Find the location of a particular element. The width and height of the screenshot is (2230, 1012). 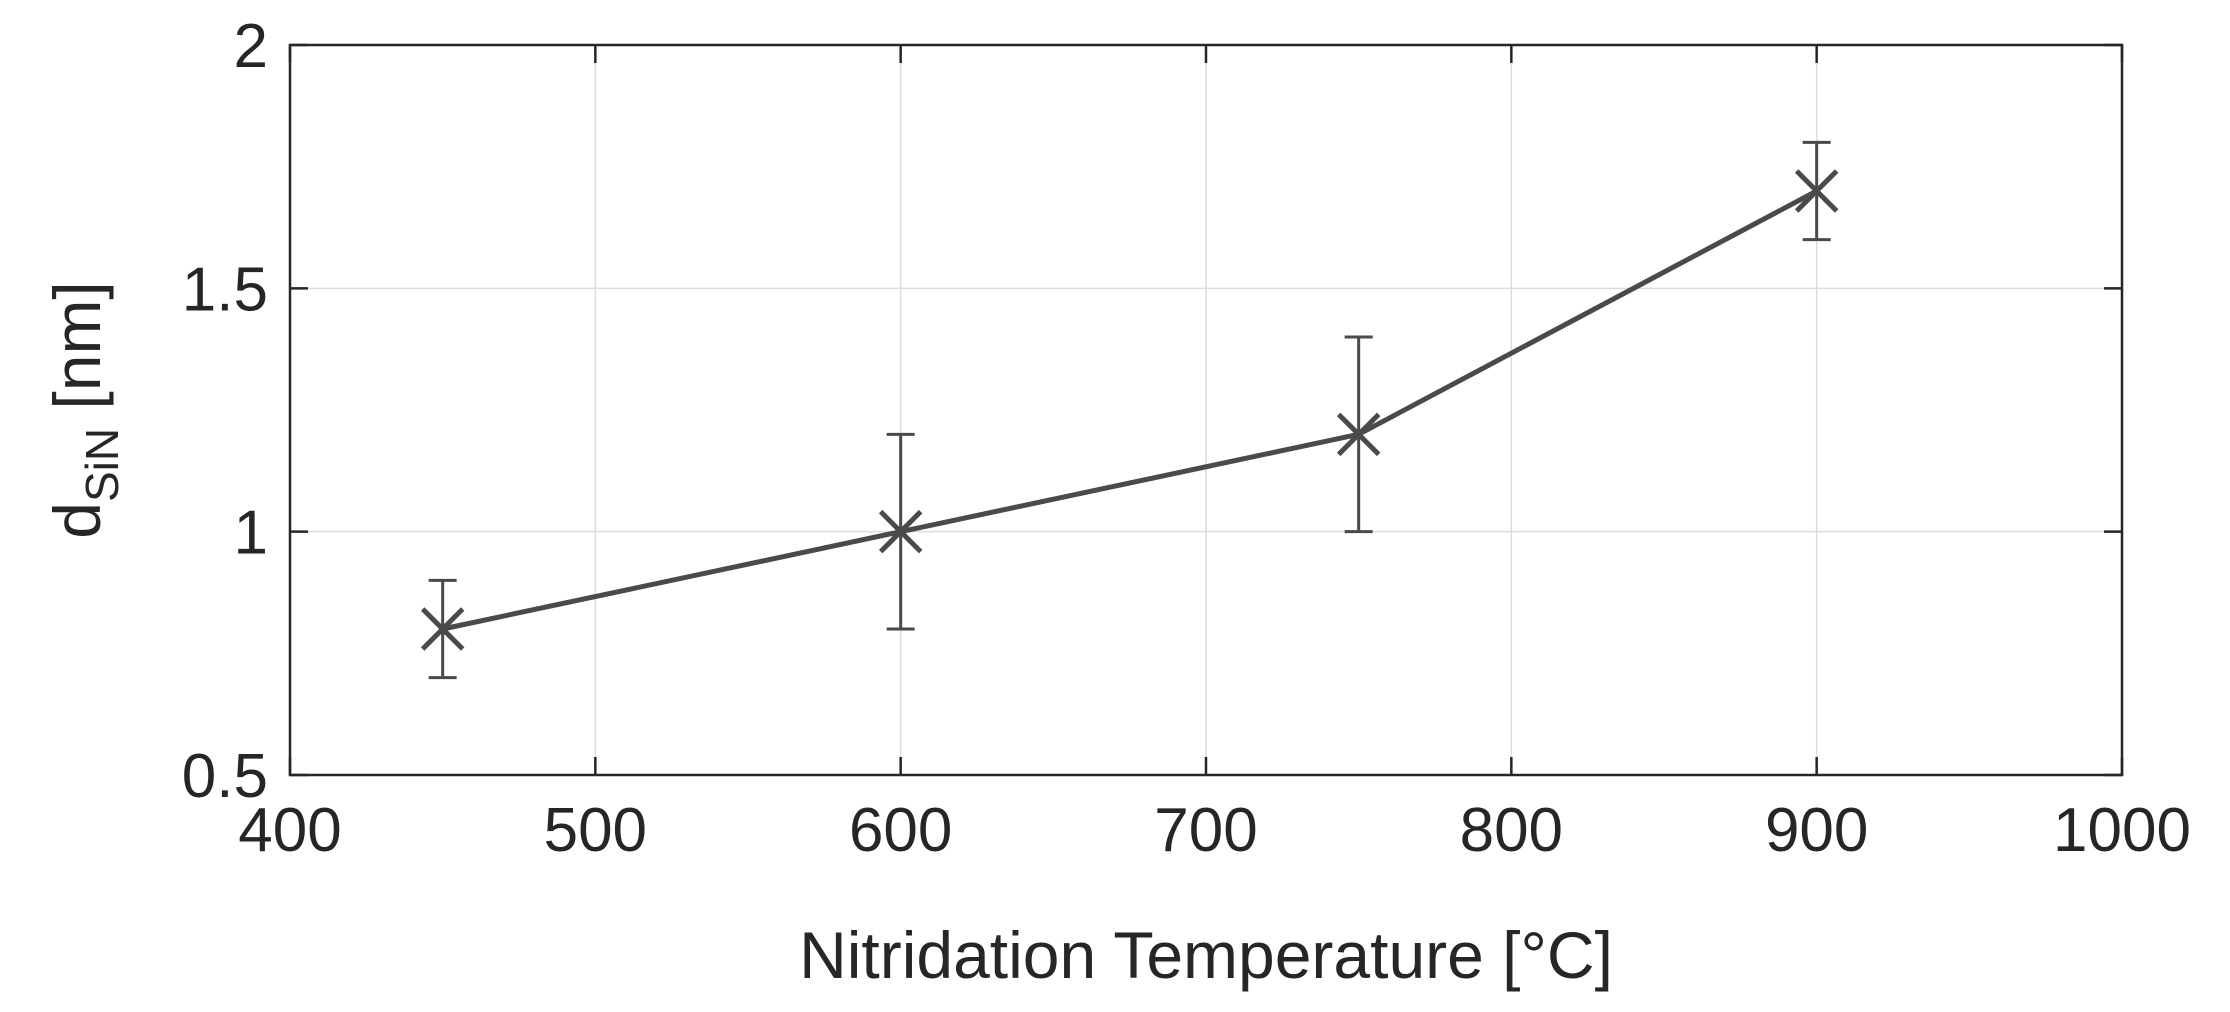

y-tick-label: 2 is located at coordinates (251, 46).